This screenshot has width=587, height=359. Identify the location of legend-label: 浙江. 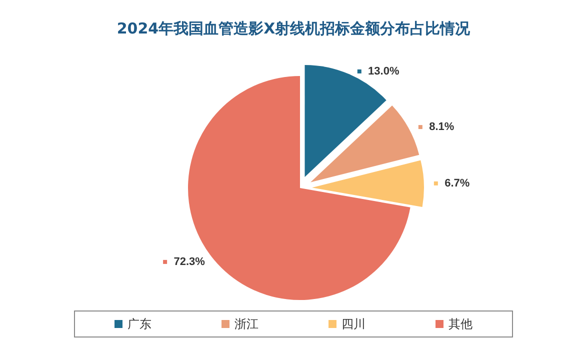
(246, 324).